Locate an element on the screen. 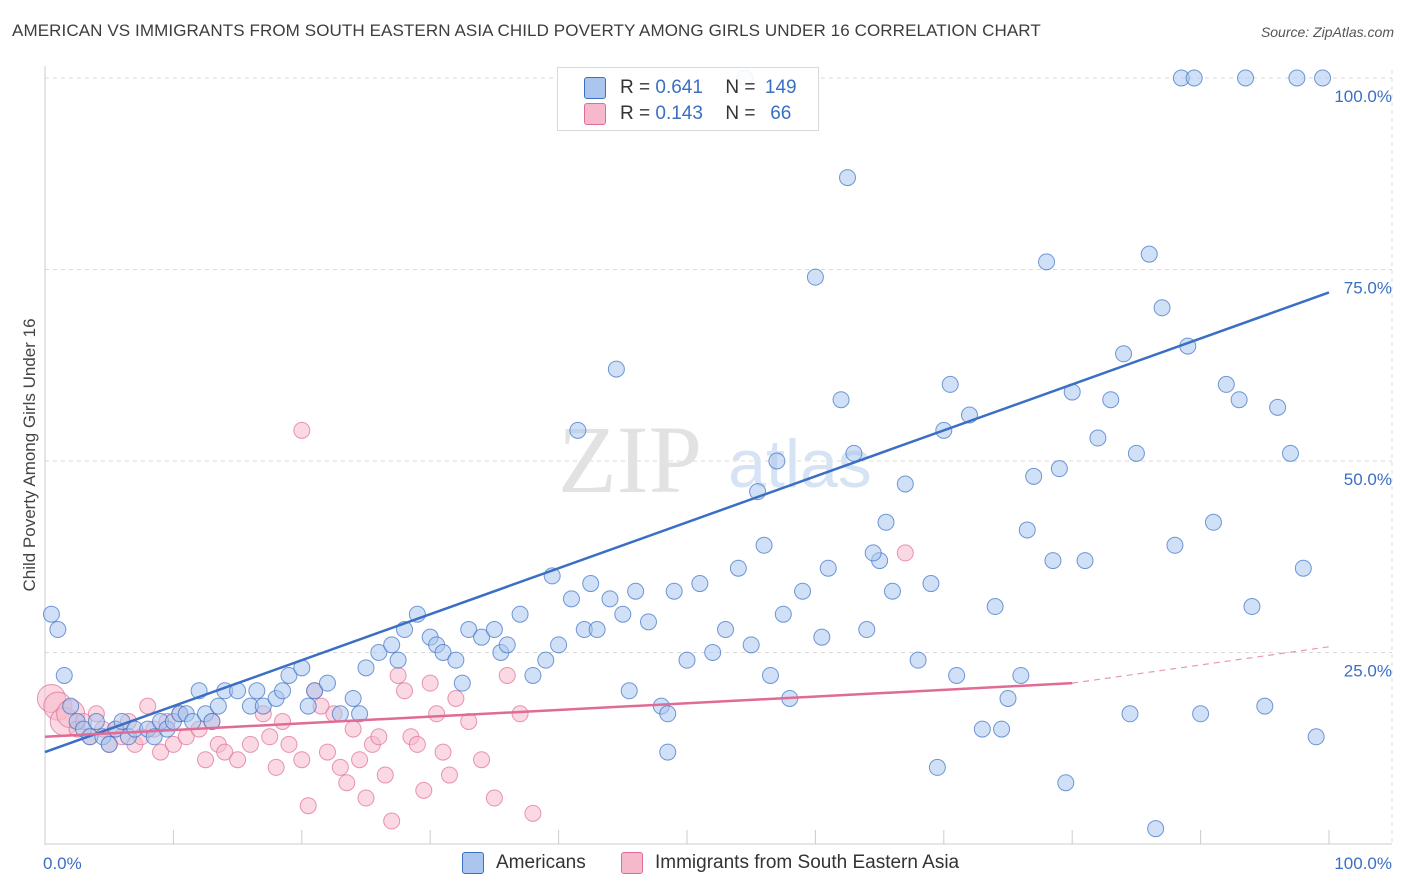  y-tick-label: 25.0% is located at coordinates (1368, 671).